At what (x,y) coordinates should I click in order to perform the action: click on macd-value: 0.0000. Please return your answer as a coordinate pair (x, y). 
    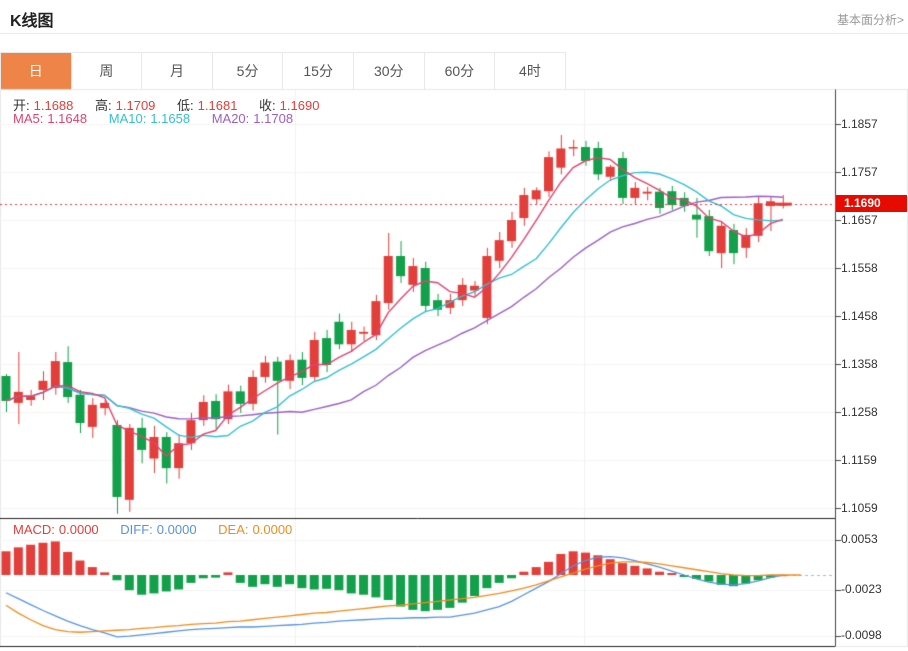
    Looking at the image, I should click on (78, 529).